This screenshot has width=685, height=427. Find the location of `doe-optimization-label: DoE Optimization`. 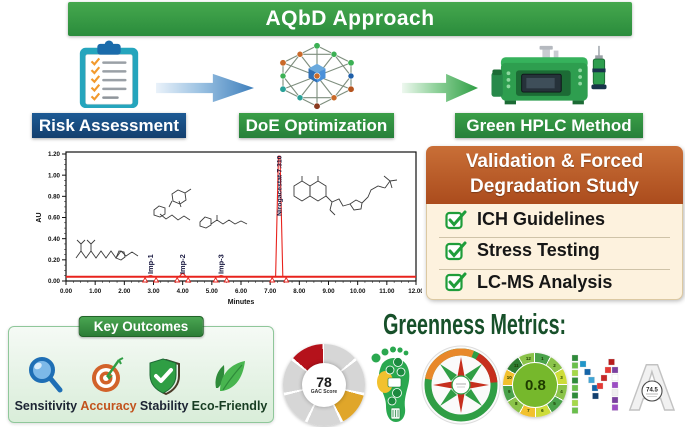

doe-optimization-label: DoE Optimization is located at coordinates (316, 125).